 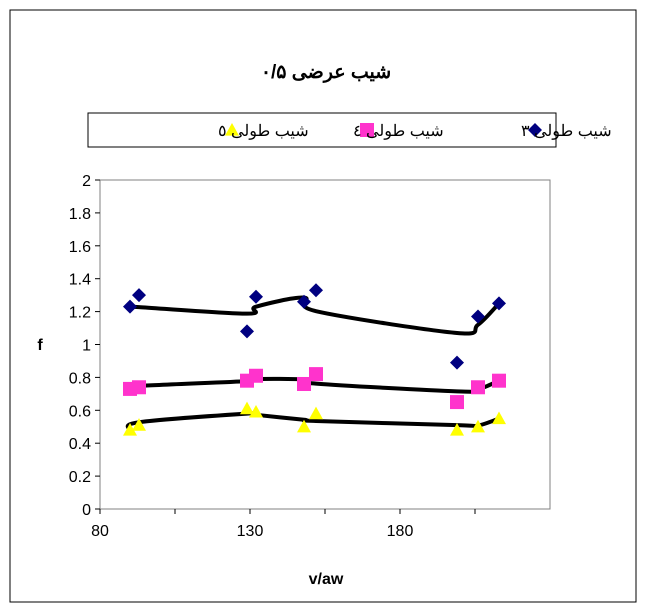 I want to click on x-tick-label: 130, so click(x=250, y=531).